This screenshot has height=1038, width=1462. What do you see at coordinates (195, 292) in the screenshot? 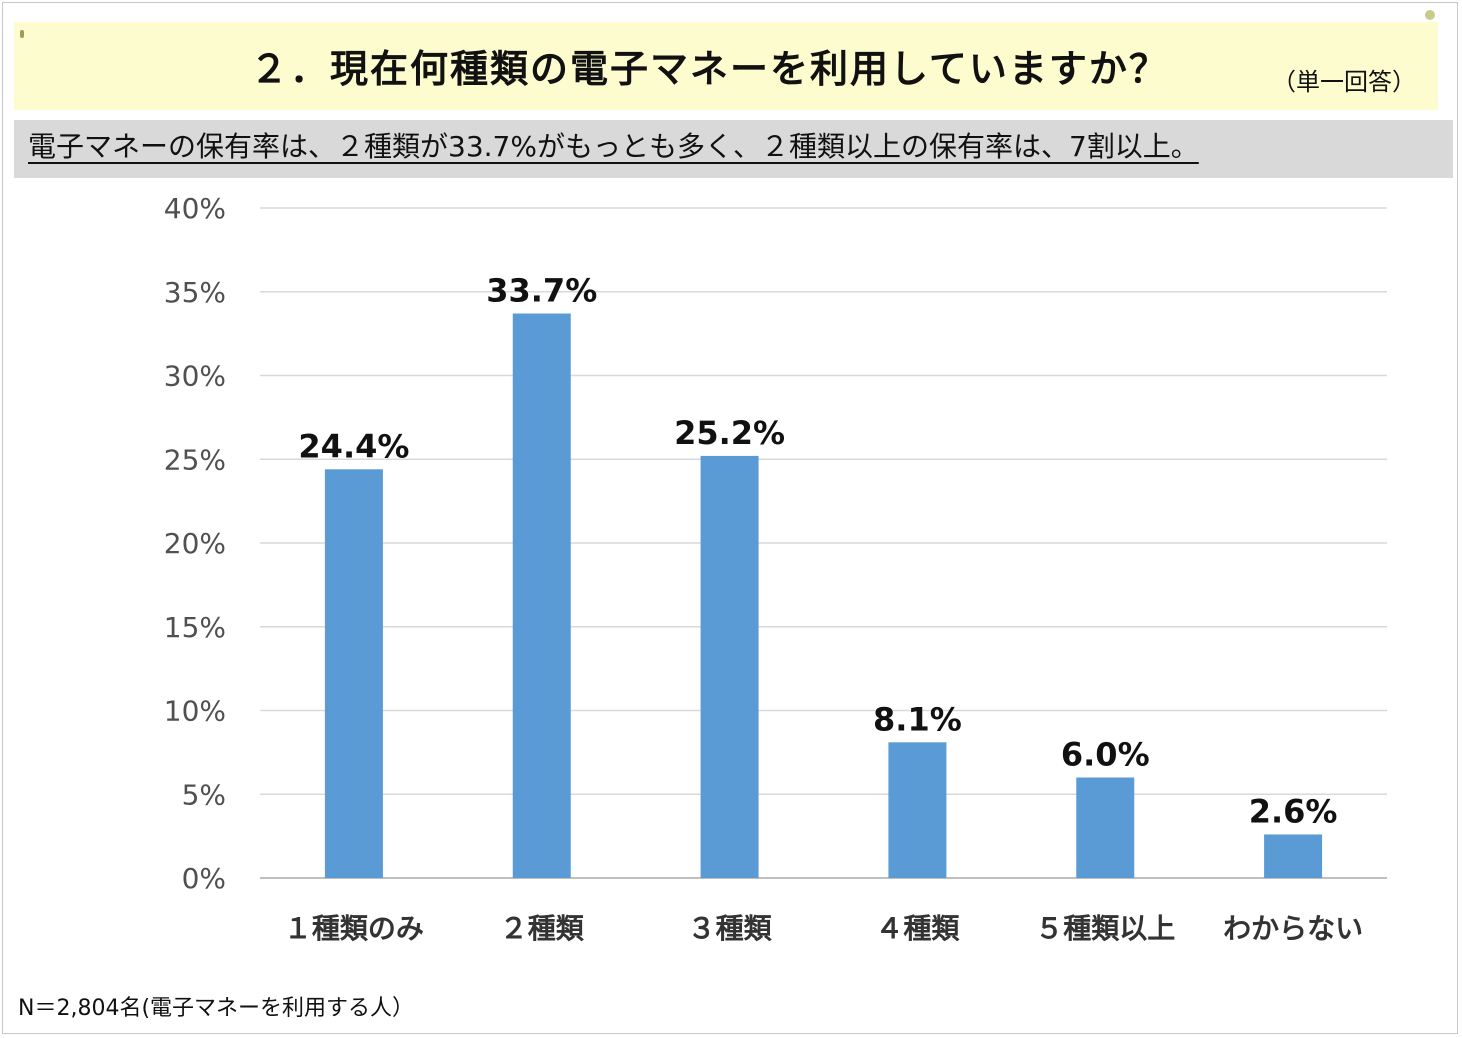
I see `y-tick-label: 35%` at bounding box center [195, 292].